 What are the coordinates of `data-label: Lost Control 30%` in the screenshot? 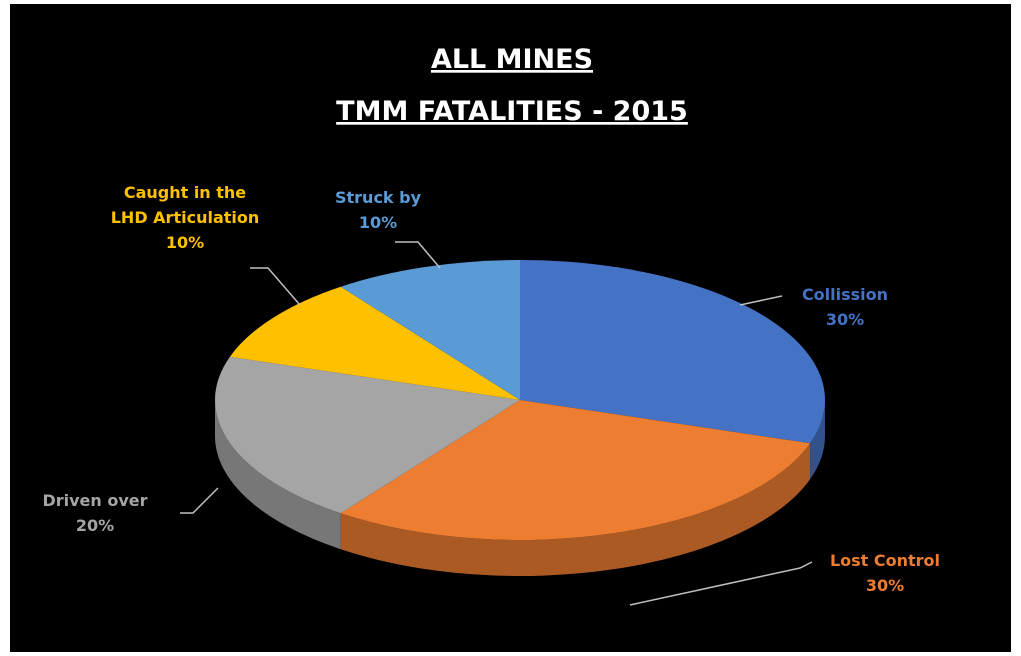 It's located at (885, 573).